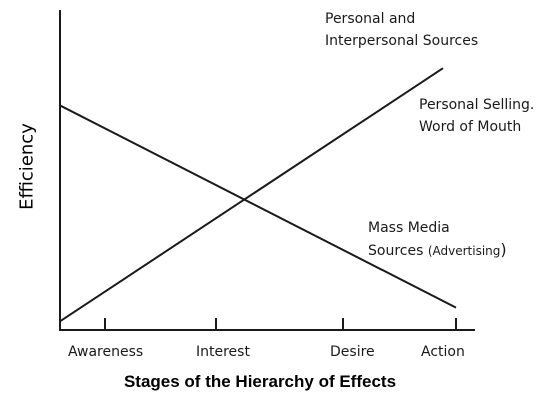 The image size is (543, 404). I want to click on x-ticks, so click(280, 324).